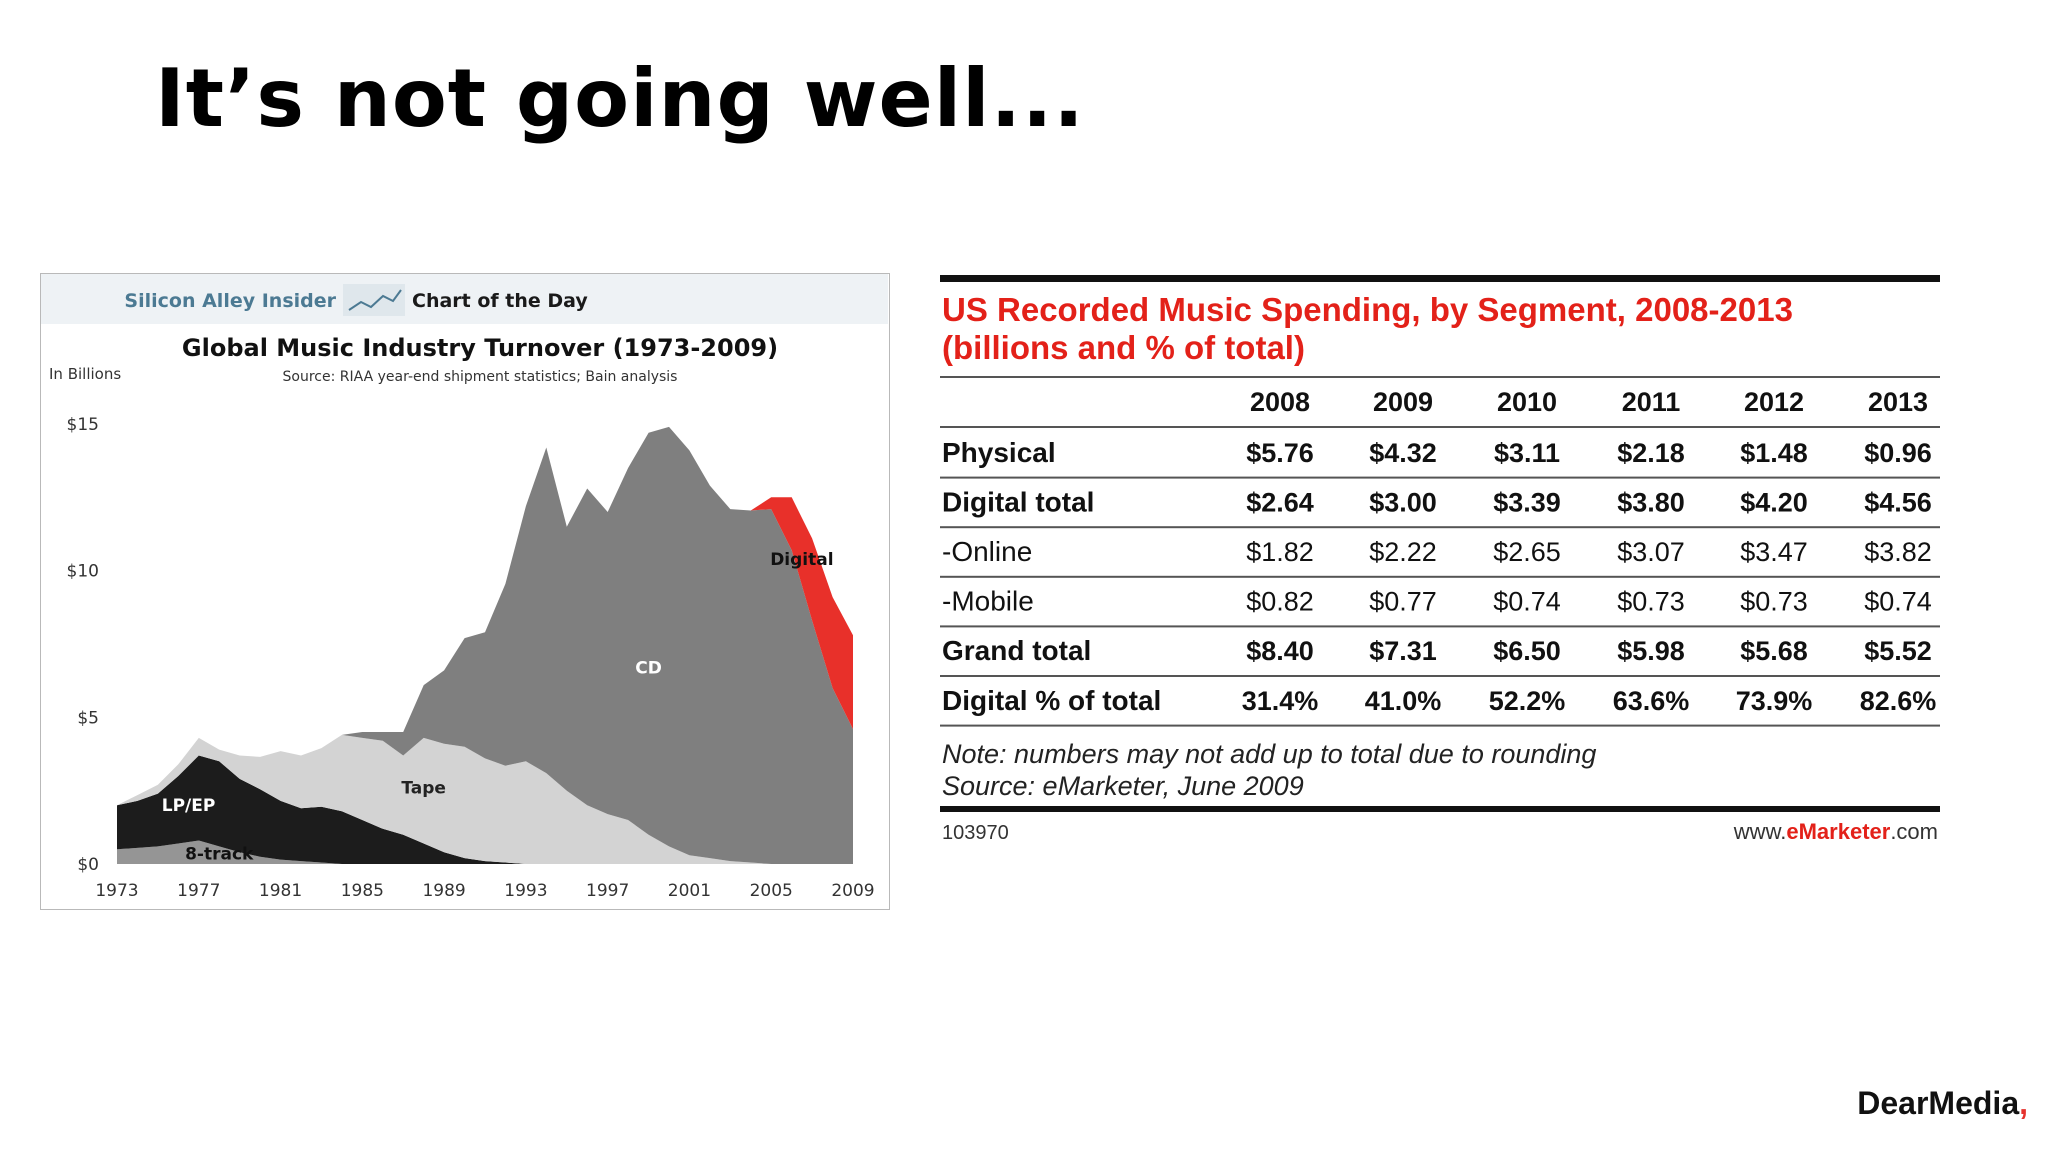 The height and width of the screenshot is (1152, 2048). Describe the element at coordinates (1774, 402) in the screenshot. I see `column-header-2012: 2012` at that location.